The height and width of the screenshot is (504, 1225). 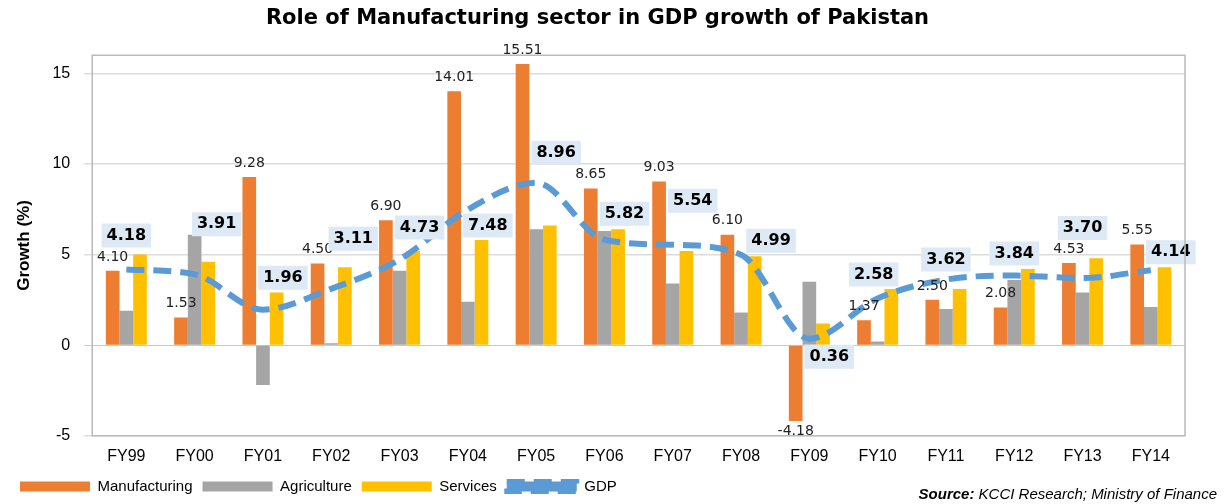 I want to click on x-tick-label: FY00, so click(x=194, y=455).